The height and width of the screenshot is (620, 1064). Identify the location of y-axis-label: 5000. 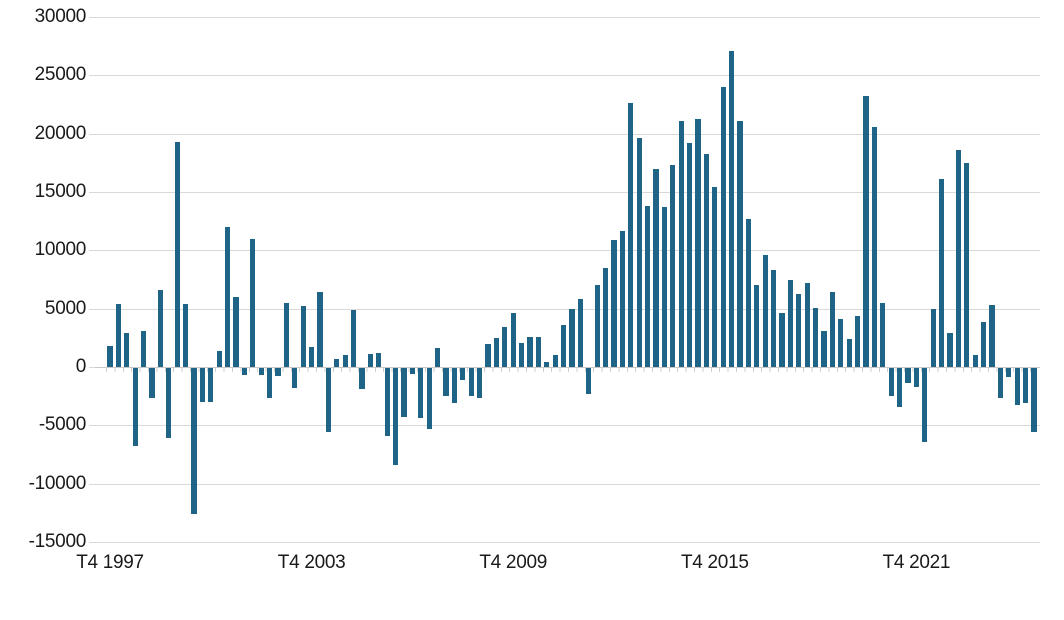
(65, 308).